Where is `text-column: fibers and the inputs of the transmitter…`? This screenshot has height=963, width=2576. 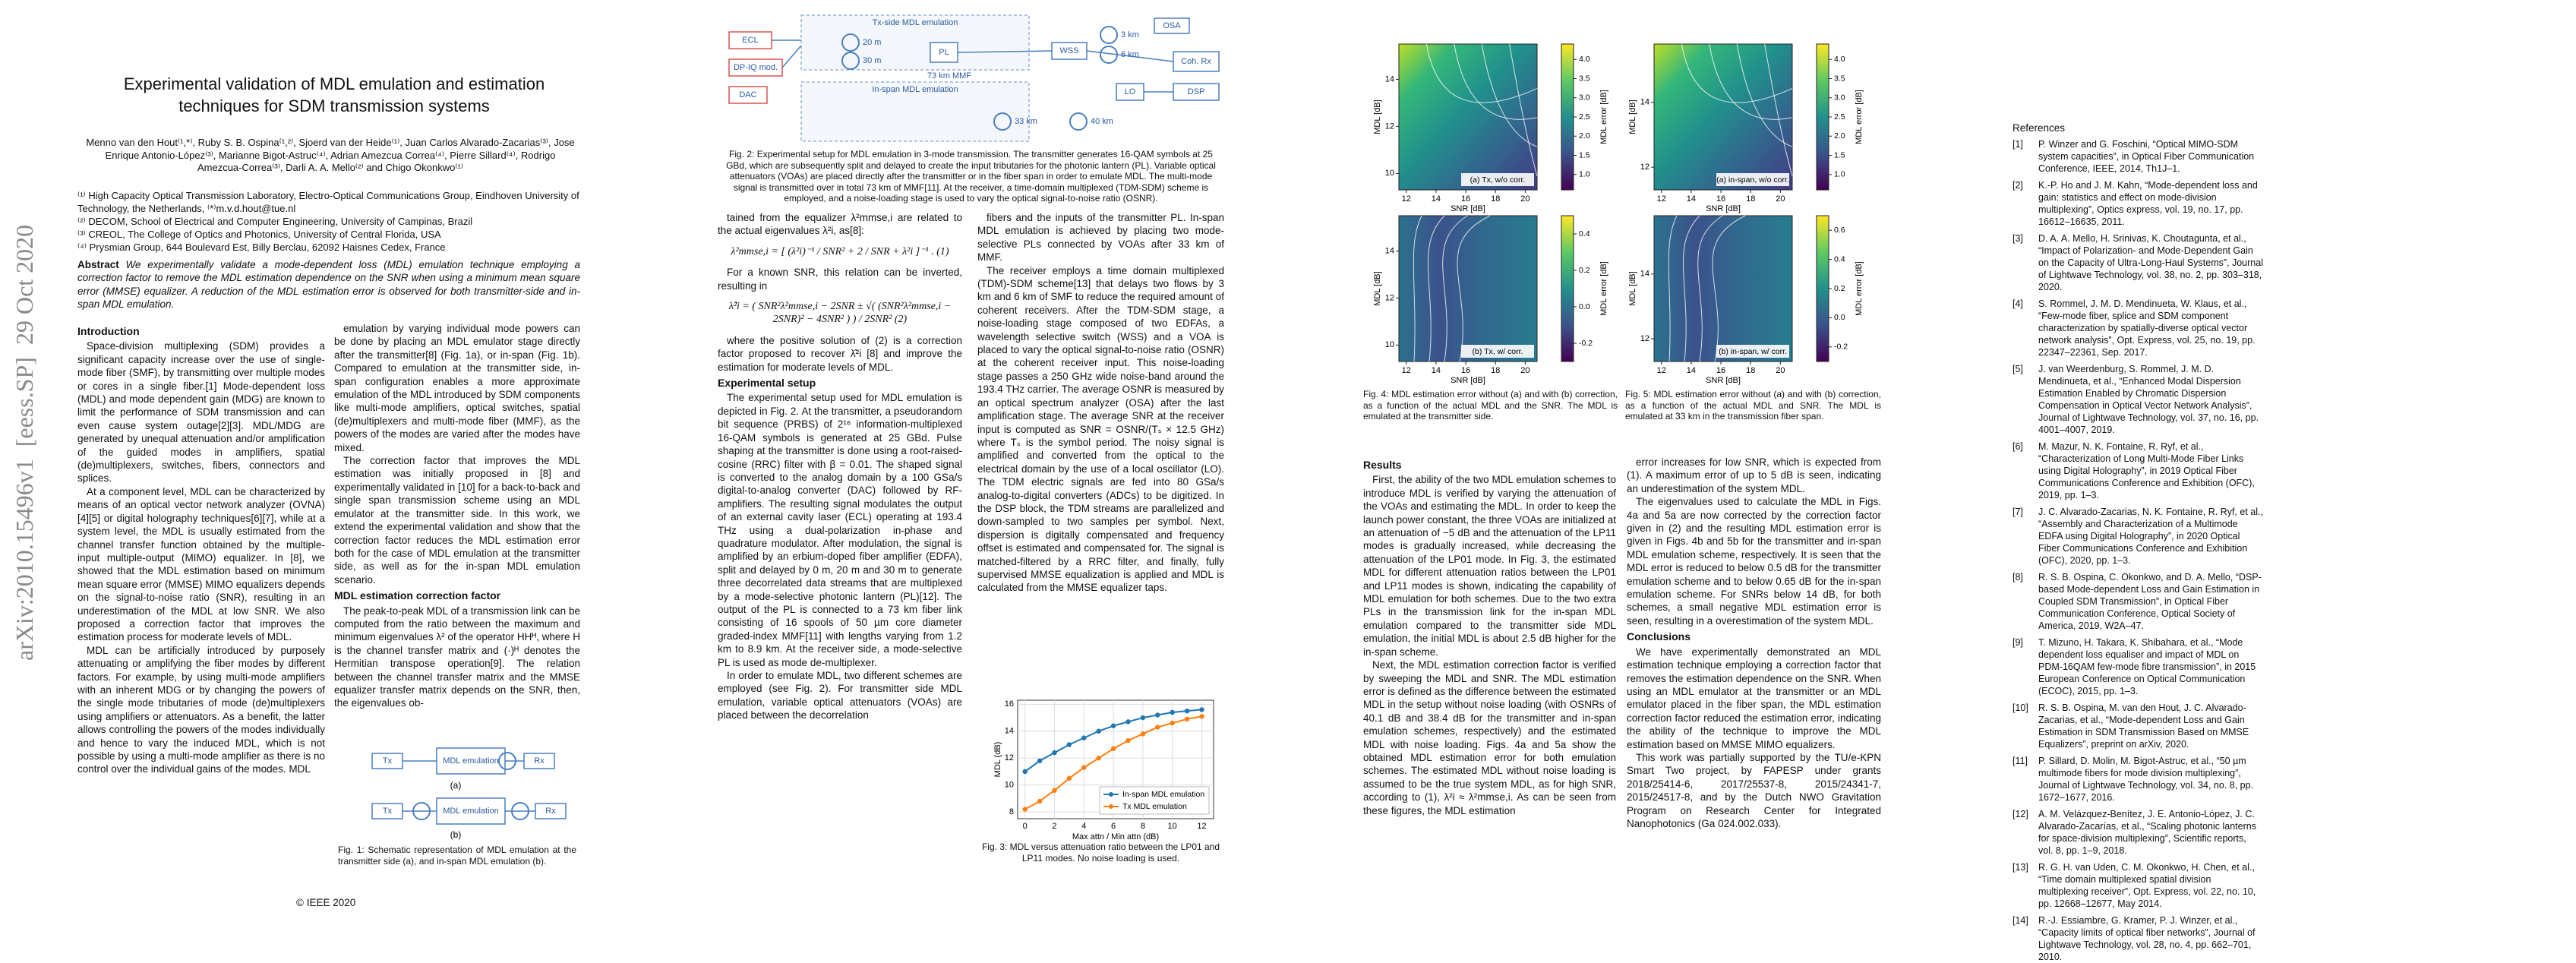
text-column: fibers and the inputs of the transmitter… is located at coordinates (1100, 454).